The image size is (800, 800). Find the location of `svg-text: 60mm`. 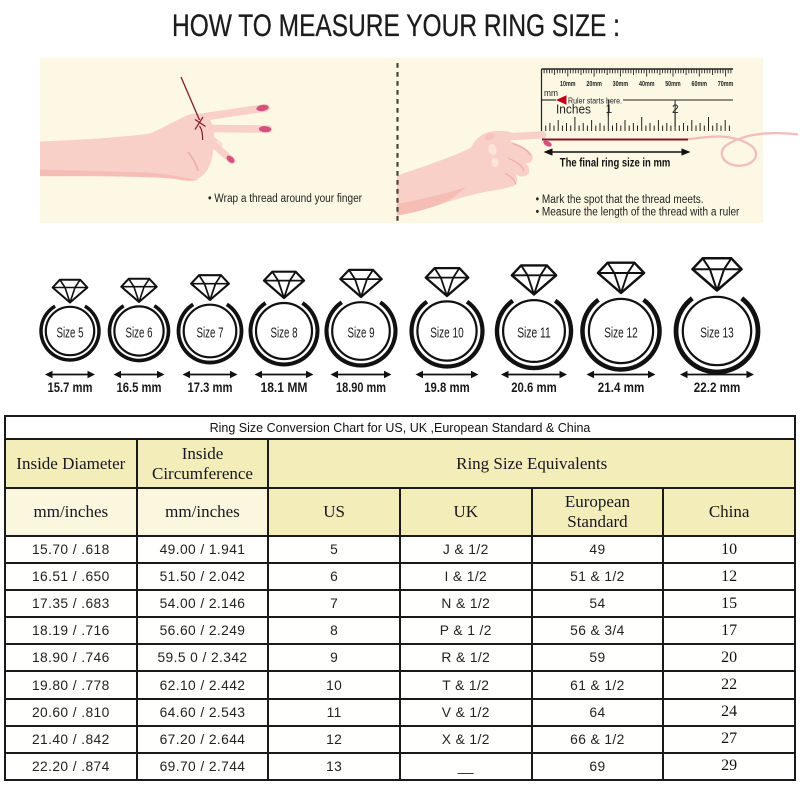

svg-text: 60mm is located at coordinates (700, 83).